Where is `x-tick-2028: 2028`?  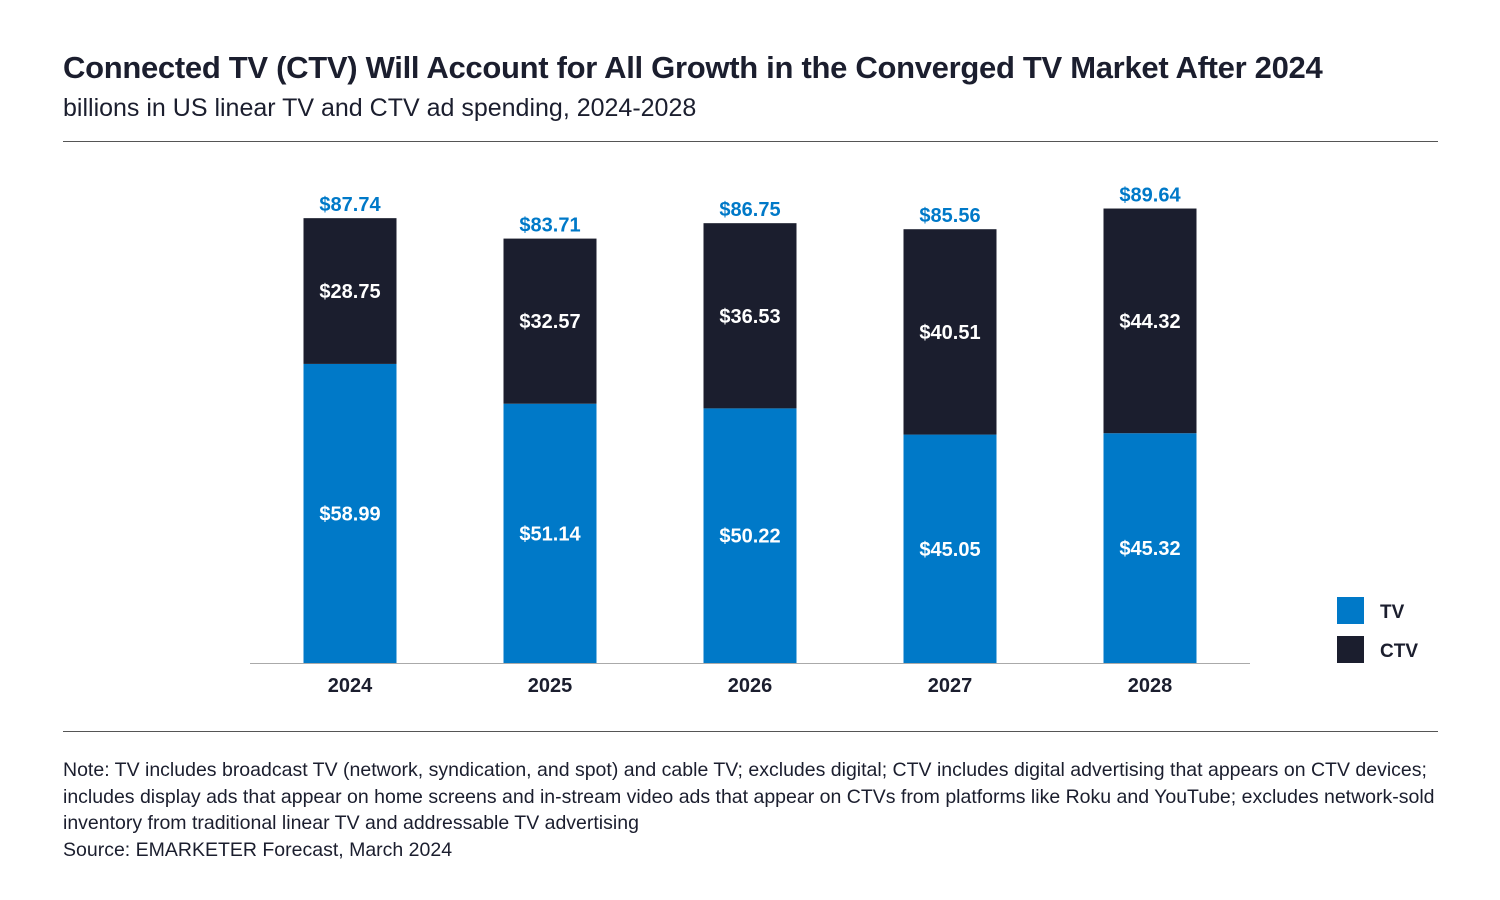 x-tick-2028: 2028 is located at coordinates (1150, 686).